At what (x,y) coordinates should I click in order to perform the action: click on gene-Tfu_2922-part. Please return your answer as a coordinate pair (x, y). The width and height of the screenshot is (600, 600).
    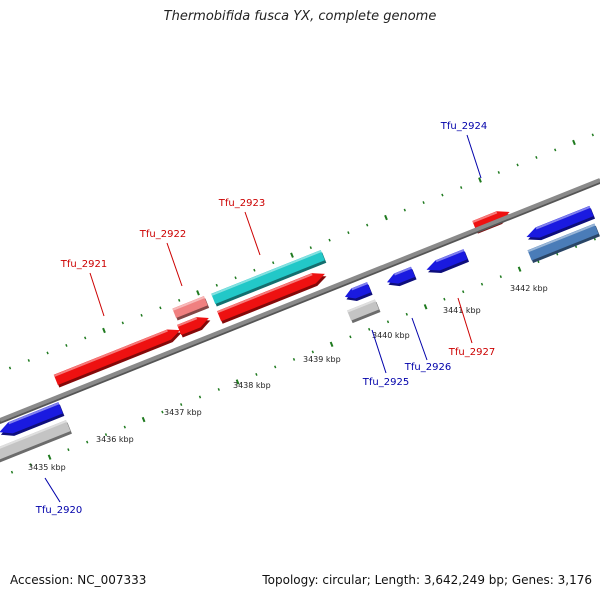
    Looking at the image, I should click on (194, 327).